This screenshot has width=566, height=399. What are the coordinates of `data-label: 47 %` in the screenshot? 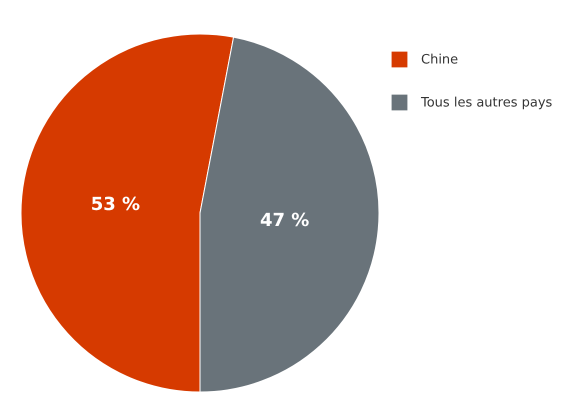 It's located at (285, 220).